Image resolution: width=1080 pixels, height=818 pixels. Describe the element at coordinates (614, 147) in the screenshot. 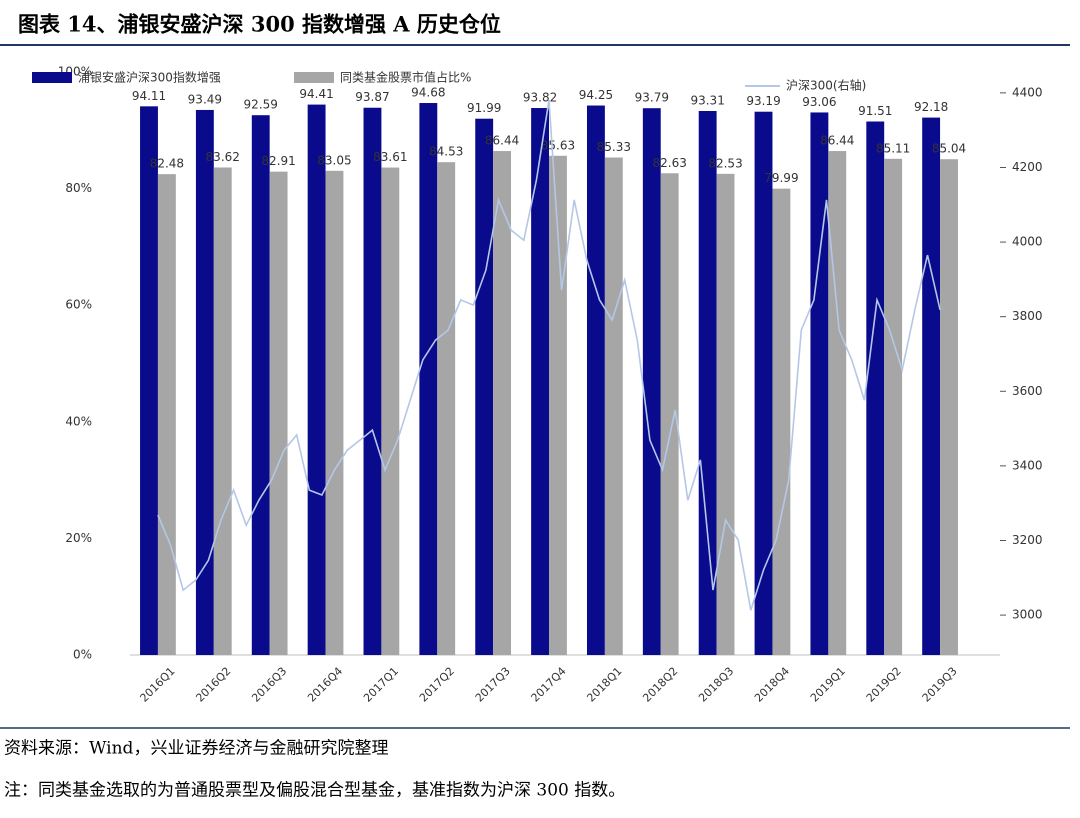

I see `value-label: 85.33` at that location.